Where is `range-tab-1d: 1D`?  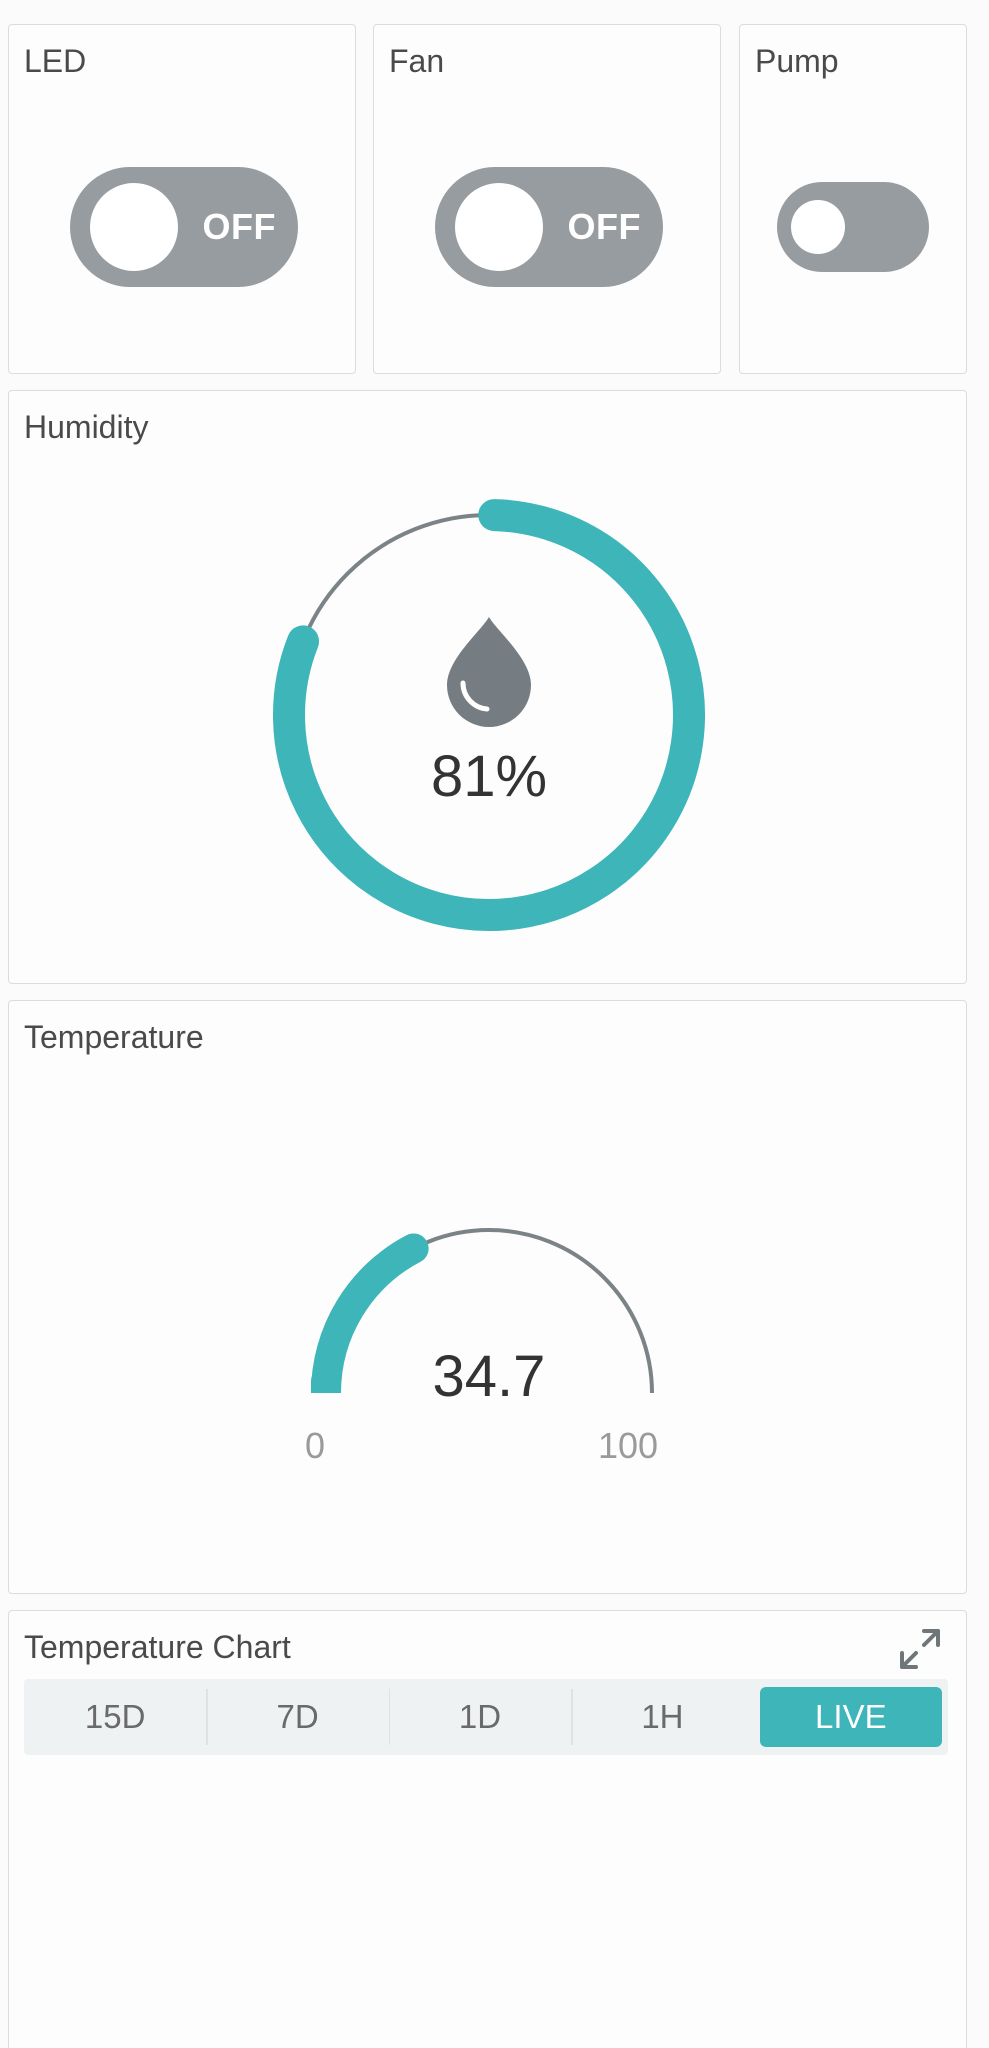 range-tab-1d: 1D is located at coordinates (479, 1717).